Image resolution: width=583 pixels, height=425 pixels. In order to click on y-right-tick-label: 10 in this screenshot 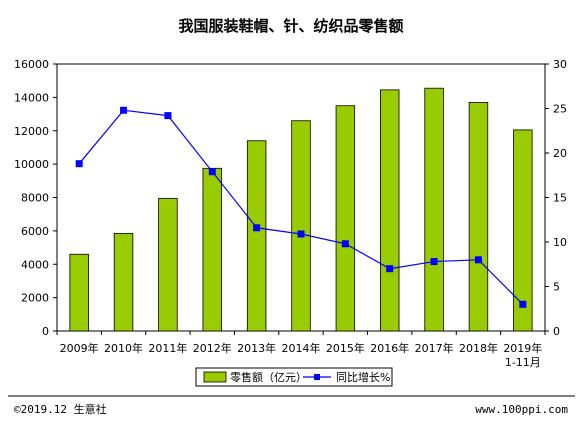, I will do `click(560, 242)`.